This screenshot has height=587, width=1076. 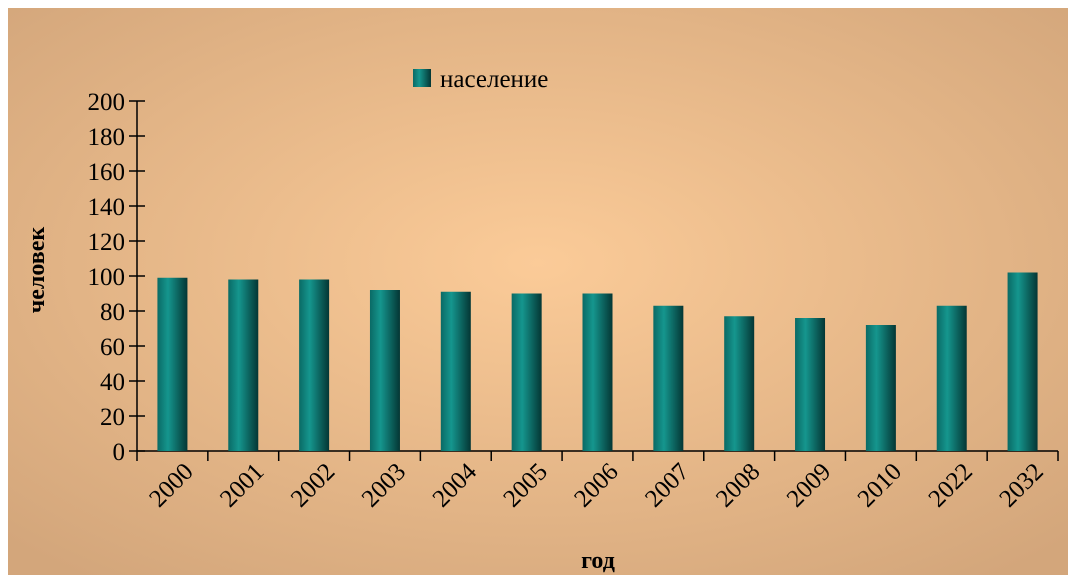 What do you see at coordinates (107, 277) in the screenshot?
I see `y-tick-label: 100` at bounding box center [107, 277].